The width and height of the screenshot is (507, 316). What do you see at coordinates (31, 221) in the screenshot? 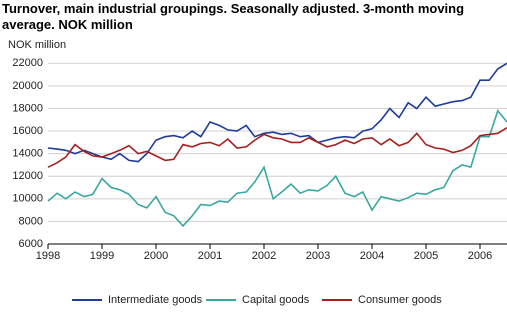
I see `y-tick-label: 8000` at bounding box center [31, 221].